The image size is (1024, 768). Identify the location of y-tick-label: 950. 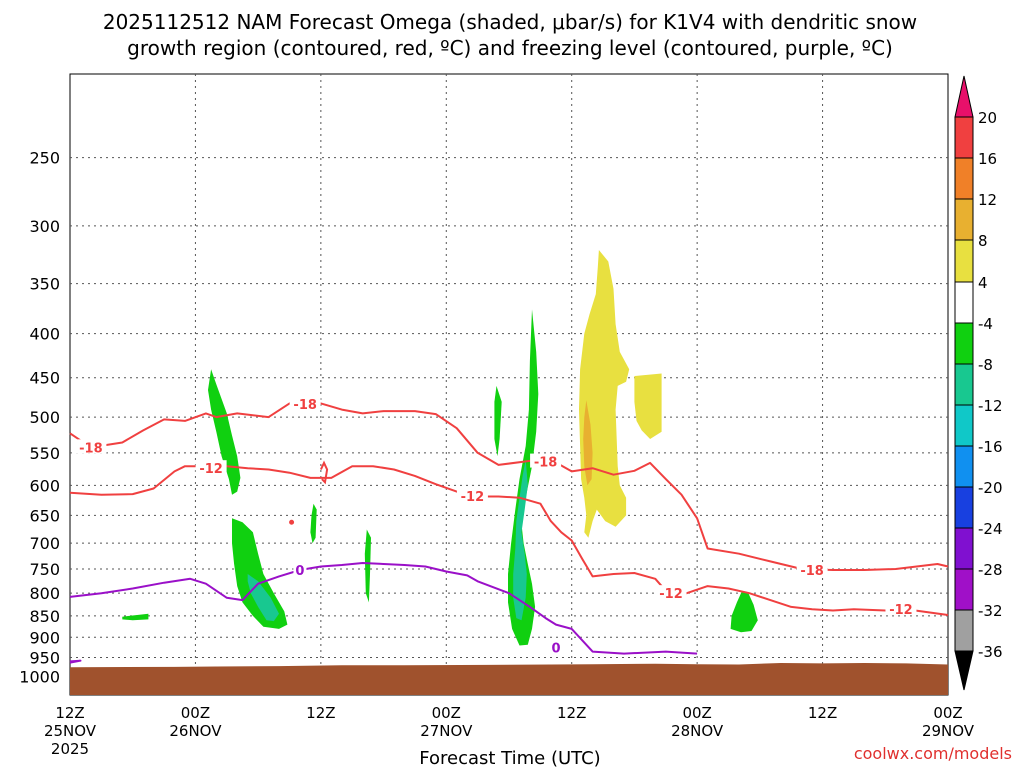
(44, 658).